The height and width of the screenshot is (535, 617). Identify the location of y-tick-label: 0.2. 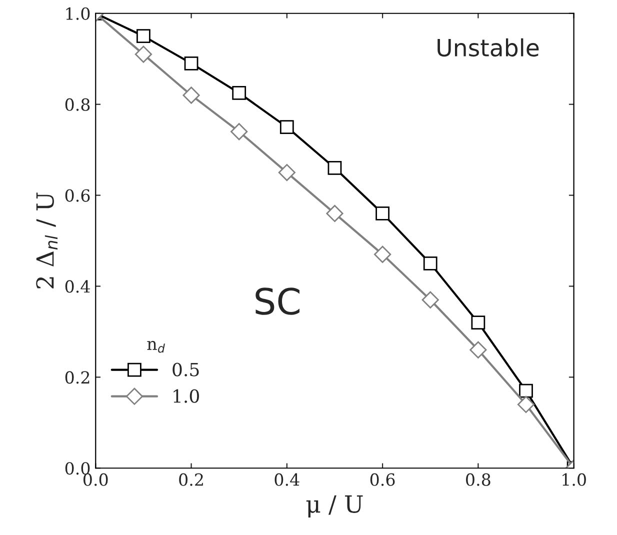
(77, 377).